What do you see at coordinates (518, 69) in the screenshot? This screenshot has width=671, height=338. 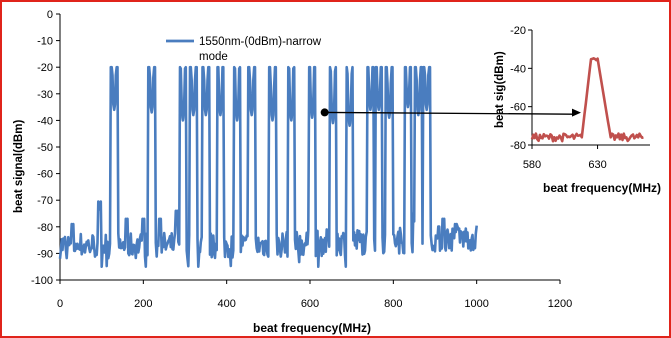 I see `inset-y-tick-label: -40` at bounding box center [518, 69].